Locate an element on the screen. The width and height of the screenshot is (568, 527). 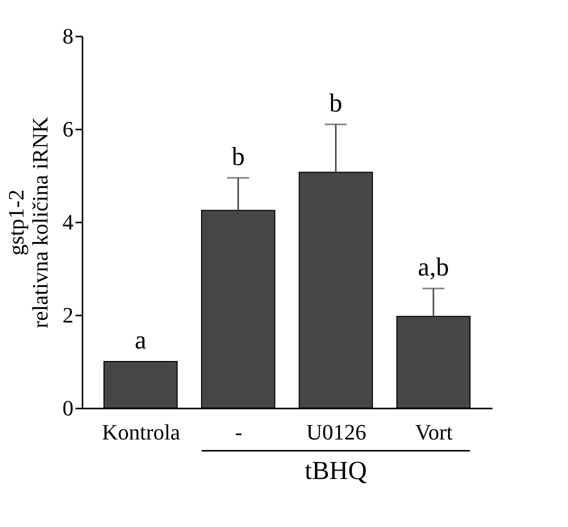
y-tick-label: 2 is located at coordinates (68, 315).